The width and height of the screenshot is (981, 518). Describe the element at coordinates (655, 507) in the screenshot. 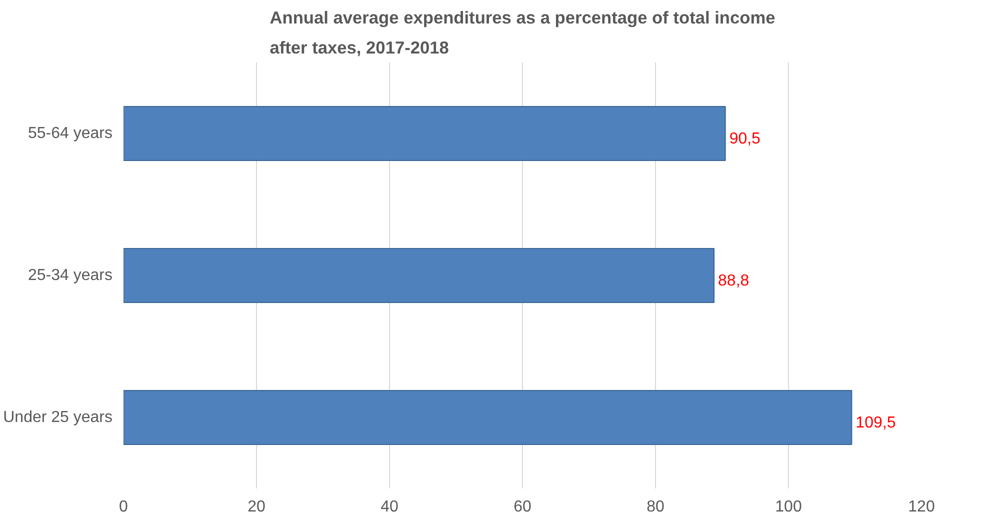

I see `x-tick-label: 80` at that location.